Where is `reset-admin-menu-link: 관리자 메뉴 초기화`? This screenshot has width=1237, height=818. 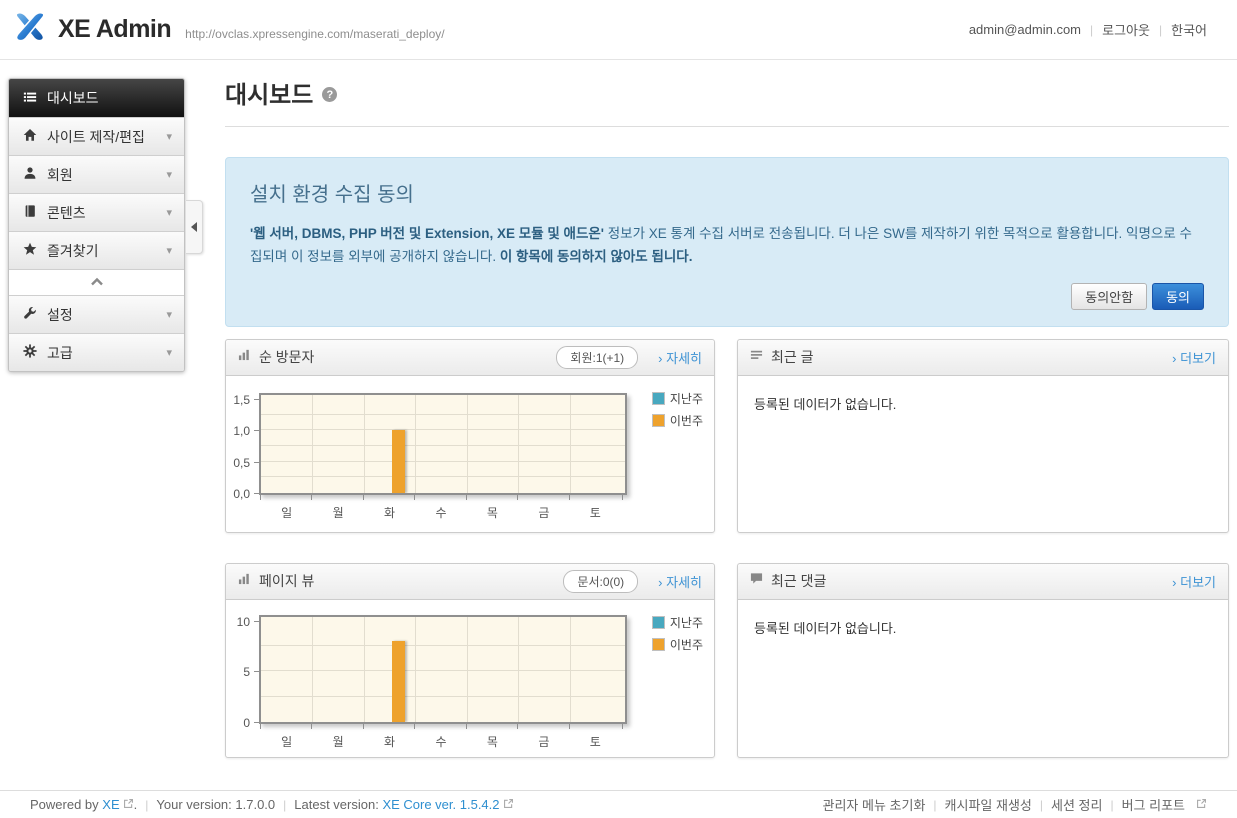
reset-admin-menu-link: 관리자 메뉴 초기화 is located at coordinates (874, 805).